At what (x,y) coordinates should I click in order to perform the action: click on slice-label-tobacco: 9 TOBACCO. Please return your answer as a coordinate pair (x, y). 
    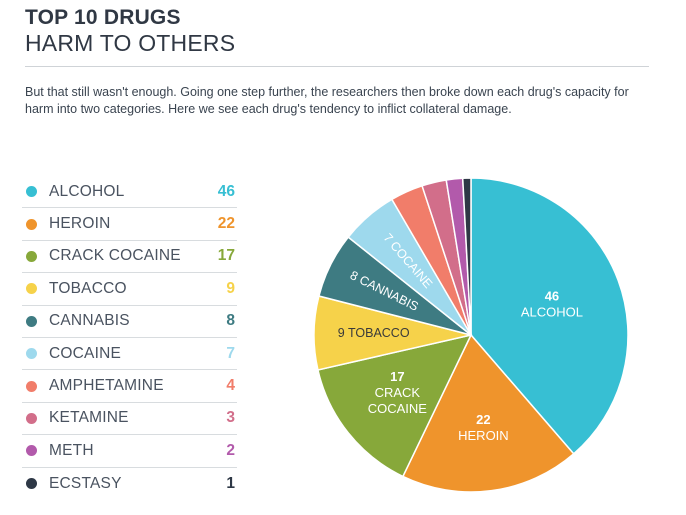
    Looking at the image, I should click on (374, 333).